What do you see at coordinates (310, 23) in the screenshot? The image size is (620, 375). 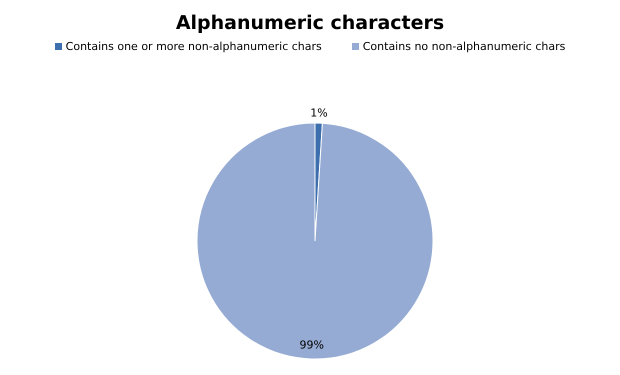 I see `chart-title: Alphanumeric characters` at bounding box center [310, 23].